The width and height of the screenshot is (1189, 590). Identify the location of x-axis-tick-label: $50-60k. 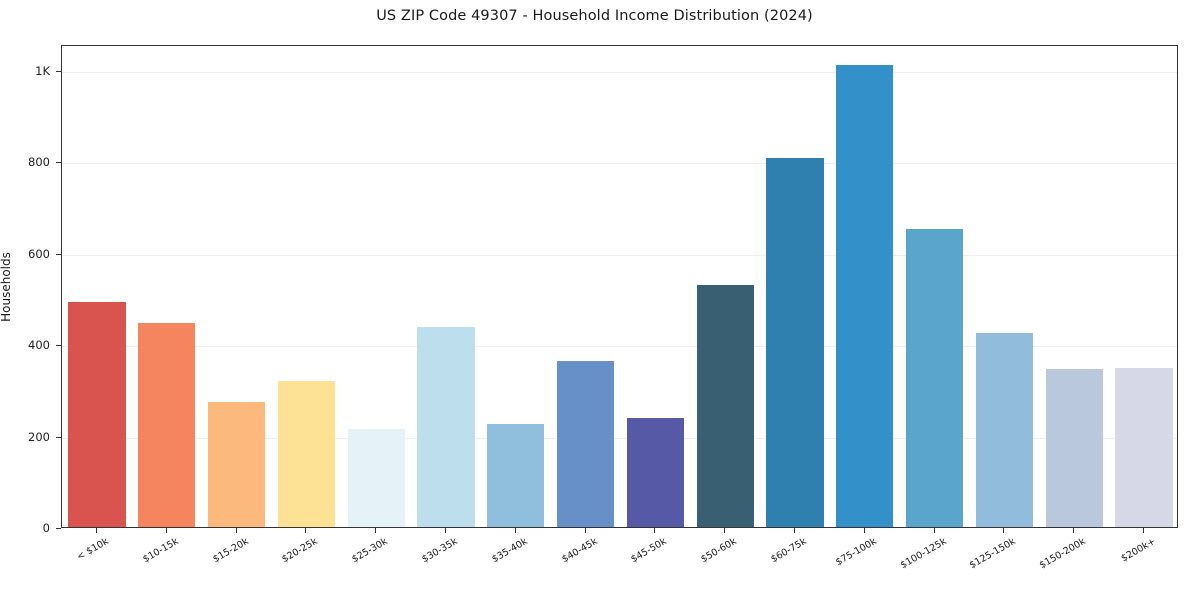
(719, 551).